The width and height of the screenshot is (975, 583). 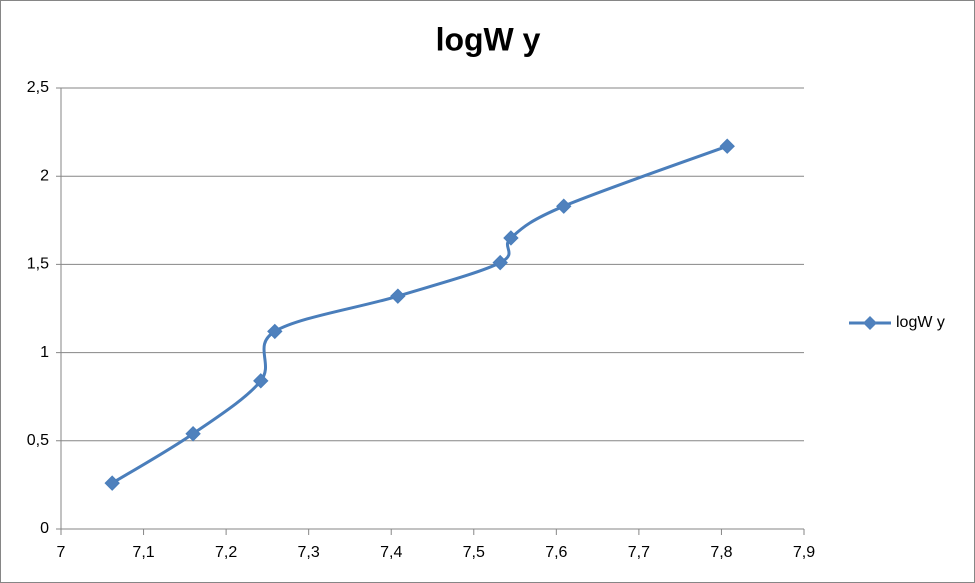 What do you see at coordinates (44, 175) in the screenshot?
I see `y-tick-label: 2` at bounding box center [44, 175].